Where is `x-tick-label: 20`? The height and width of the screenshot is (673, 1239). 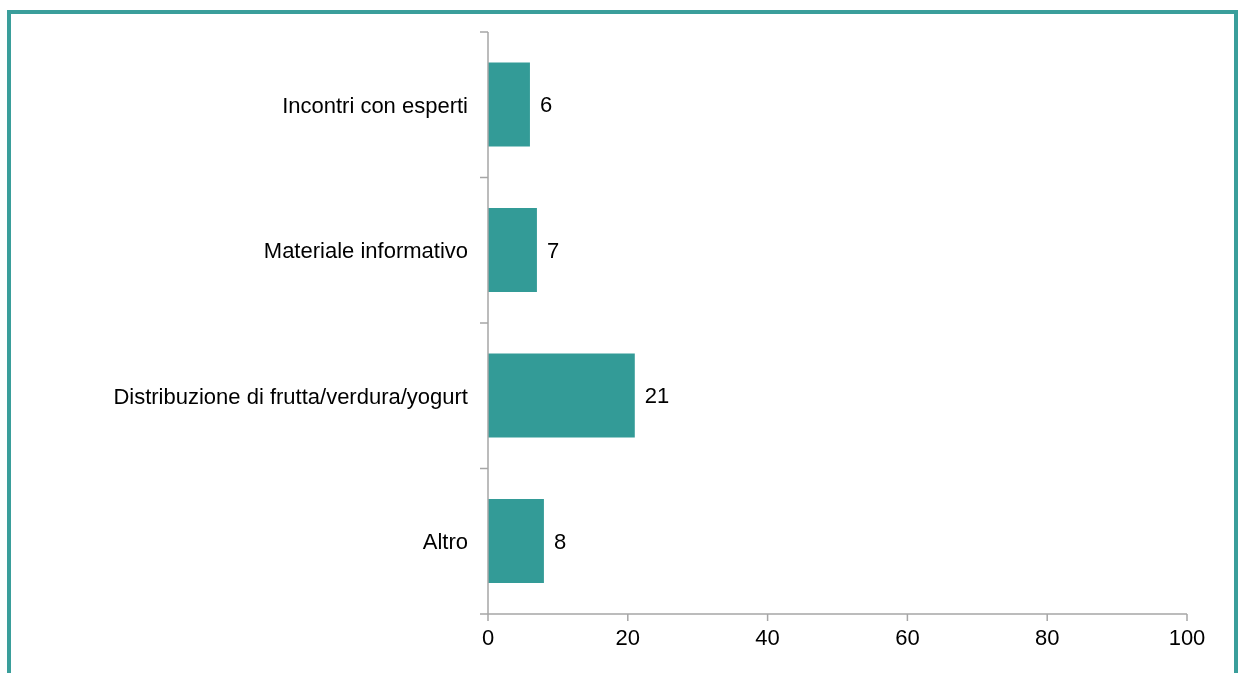 x-tick-label: 20 is located at coordinates (628, 637).